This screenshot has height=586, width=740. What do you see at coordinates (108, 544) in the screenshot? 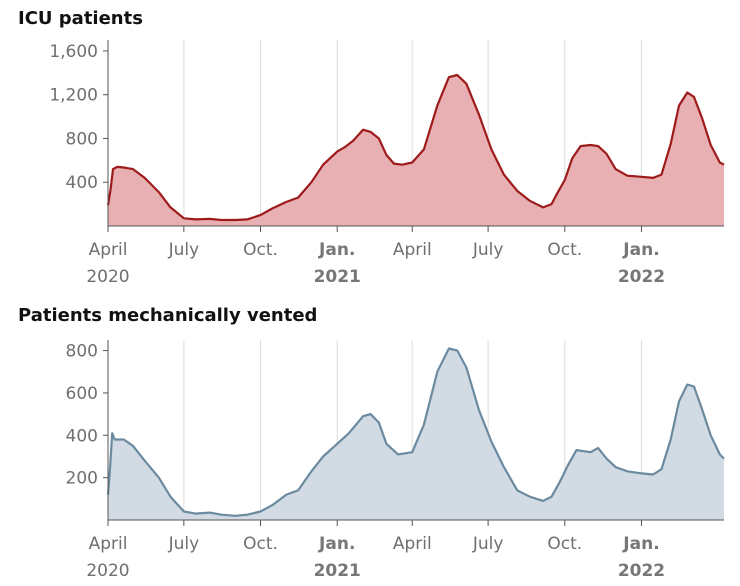
I see `x-tick-label-vented-0: April` at bounding box center [108, 544].